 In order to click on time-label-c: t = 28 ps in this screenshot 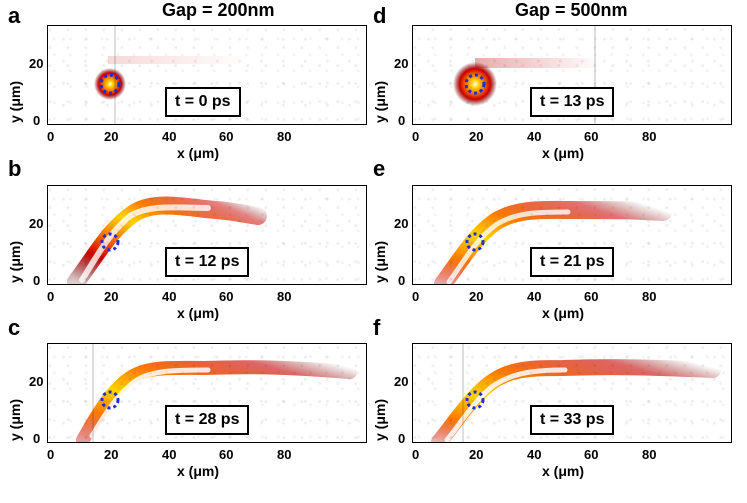, I will do `click(207, 420)`.